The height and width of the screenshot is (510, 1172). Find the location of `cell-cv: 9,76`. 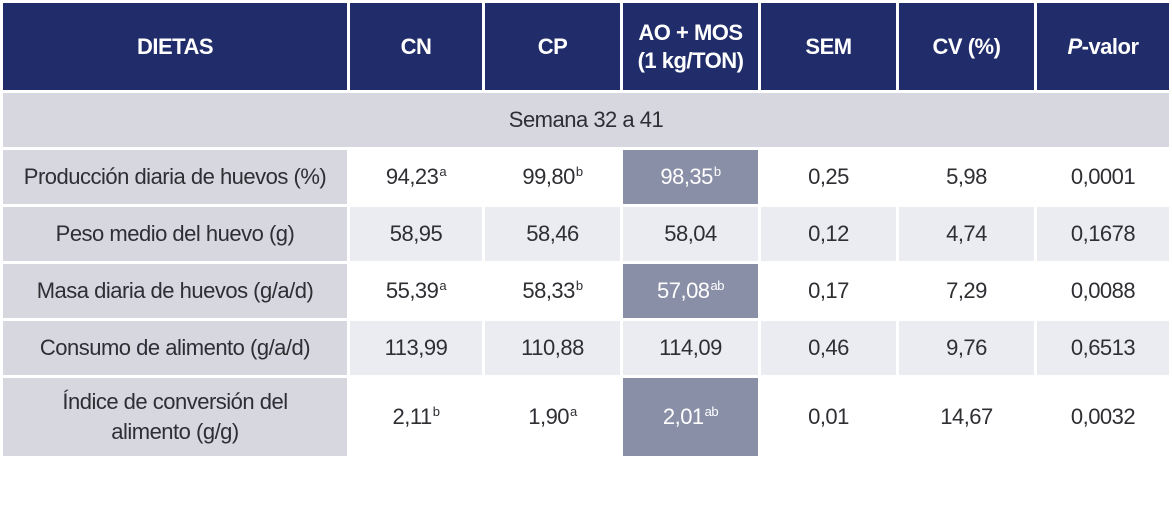

cell-cv: 9,76 is located at coordinates (966, 348).